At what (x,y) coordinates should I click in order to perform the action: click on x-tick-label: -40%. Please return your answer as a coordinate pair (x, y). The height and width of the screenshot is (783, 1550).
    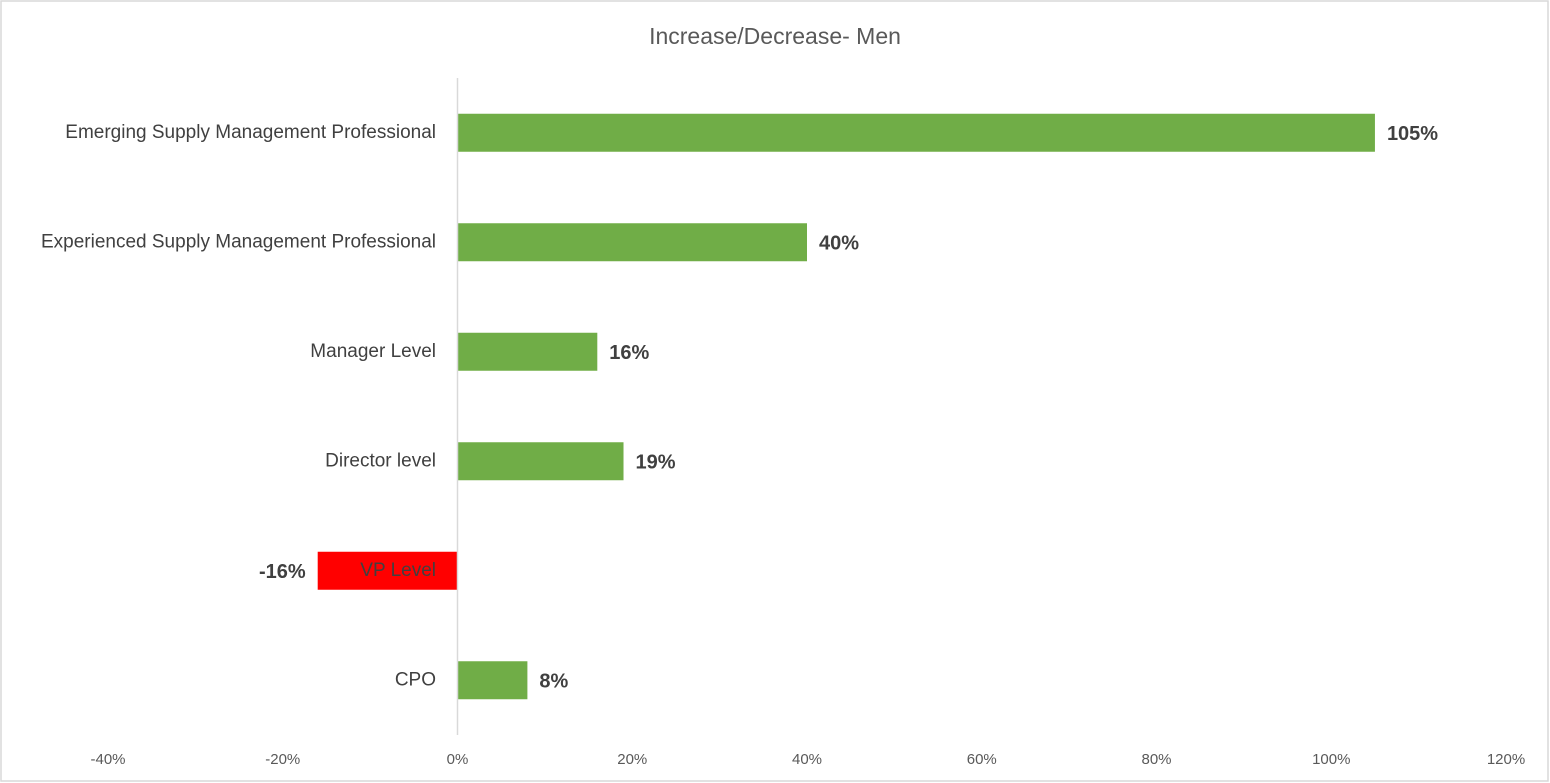
    Looking at the image, I should click on (107, 759).